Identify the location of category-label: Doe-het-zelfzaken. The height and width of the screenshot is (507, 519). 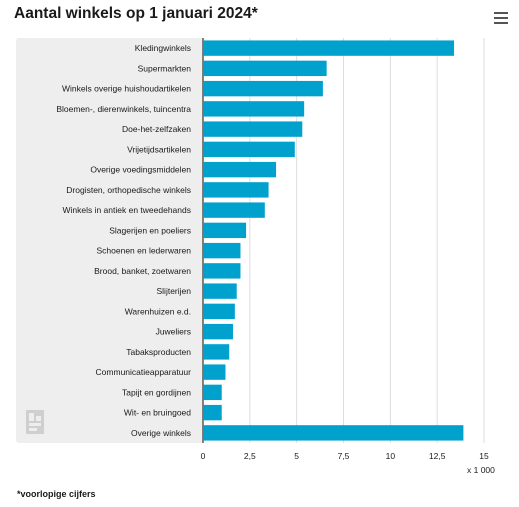
(156, 129).